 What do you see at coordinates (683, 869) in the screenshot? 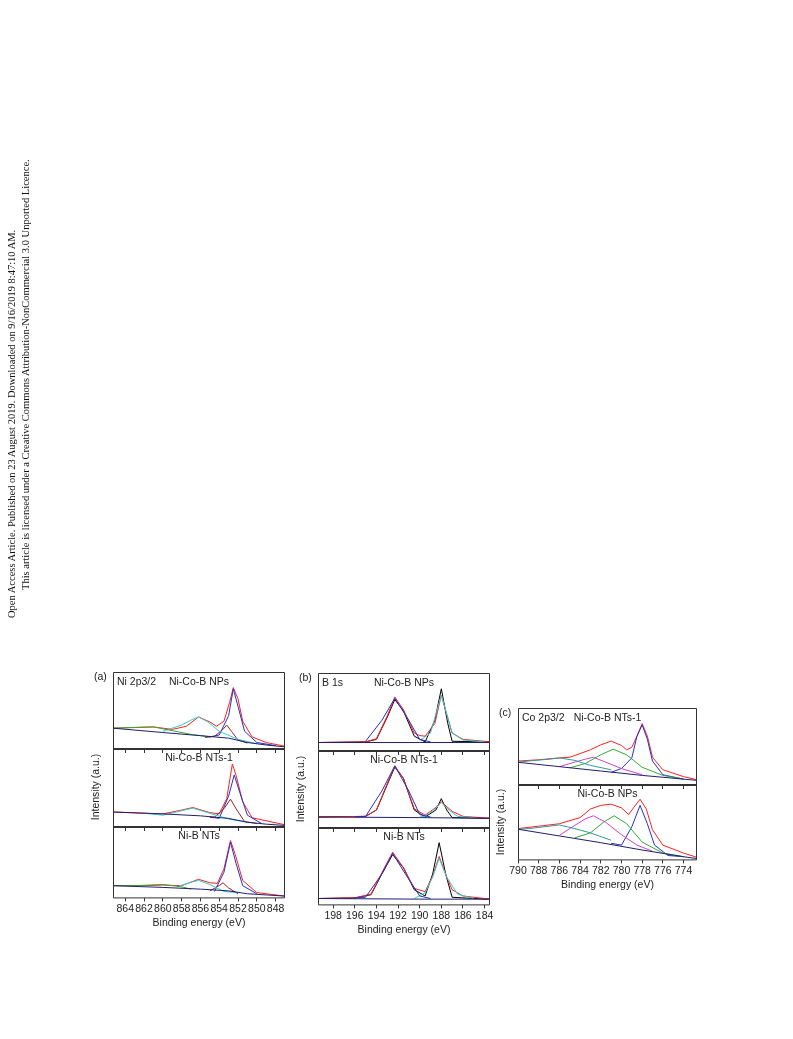
I see `x-tick-label: 774` at bounding box center [683, 869].